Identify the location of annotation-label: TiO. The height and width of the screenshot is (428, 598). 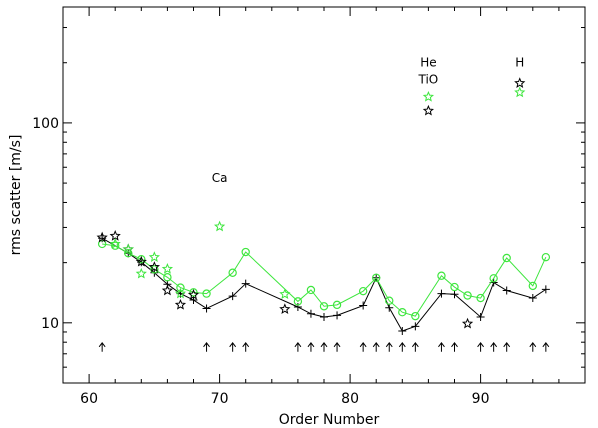
(428, 79).